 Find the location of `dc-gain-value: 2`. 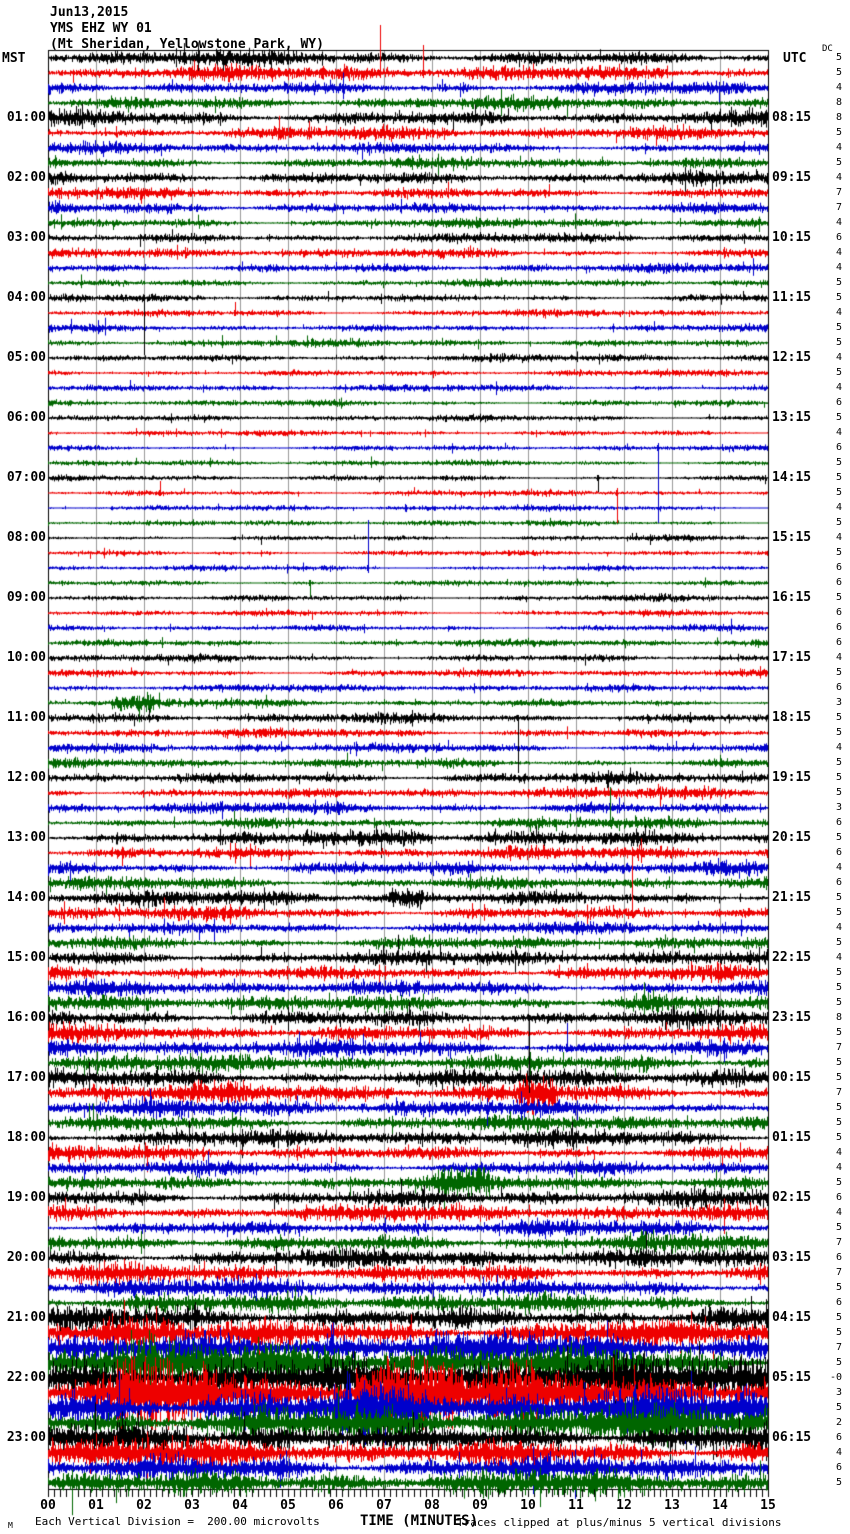

dc-gain-value: 2 is located at coordinates (838, 1422).